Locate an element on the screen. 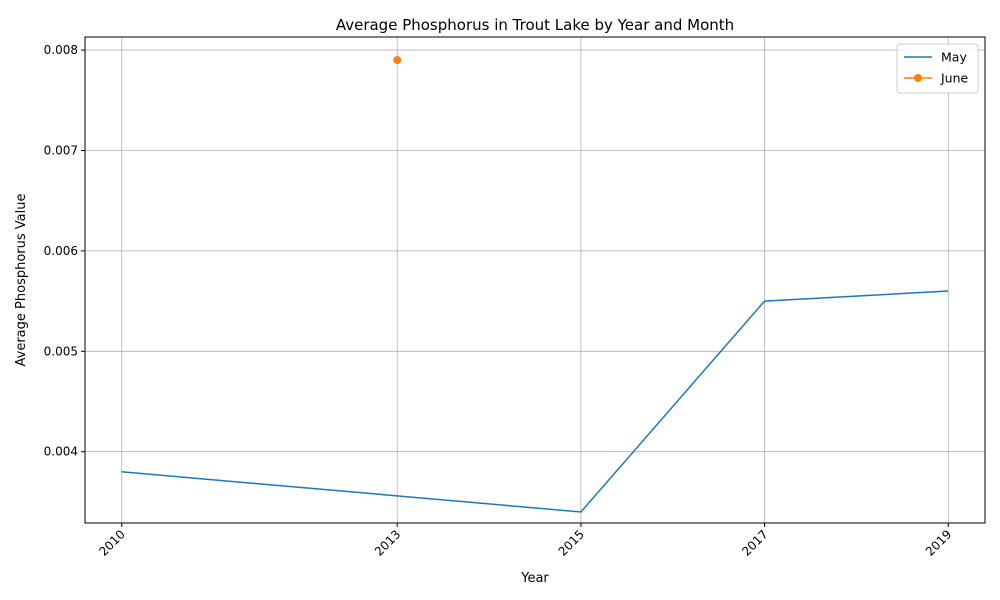 This screenshot has height=600, width=1000. x-tick-label: 2013 is located at coordinates (387, 542).